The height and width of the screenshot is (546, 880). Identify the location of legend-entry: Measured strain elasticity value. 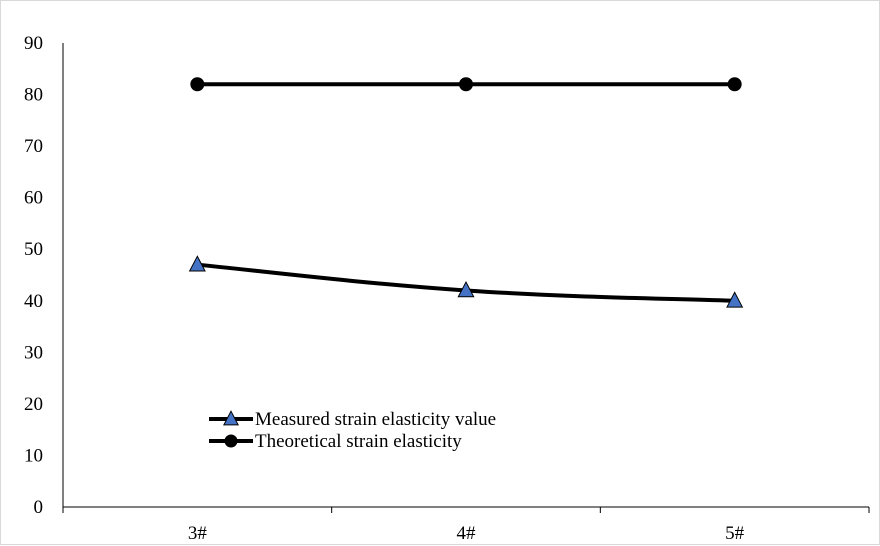
(352, 419).